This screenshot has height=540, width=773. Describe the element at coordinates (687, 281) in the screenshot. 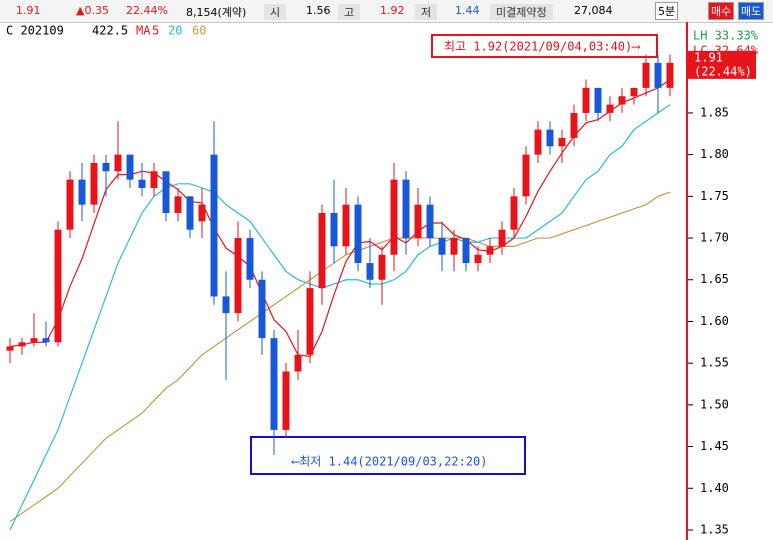

I see `axis-border` at that location.